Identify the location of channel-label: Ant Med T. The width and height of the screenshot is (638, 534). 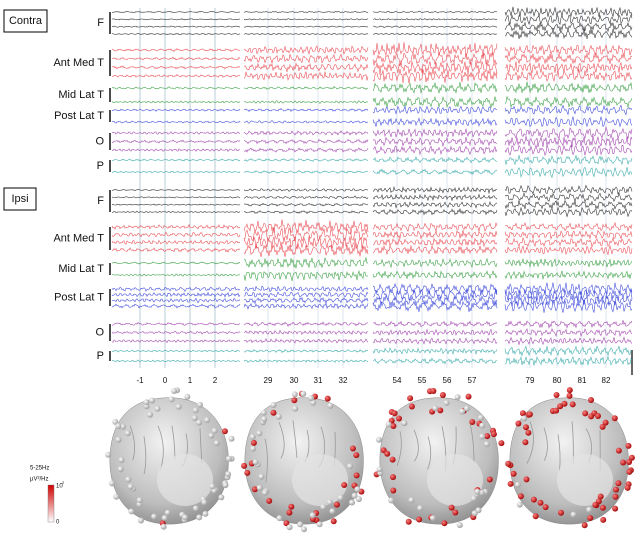
(78, 63).